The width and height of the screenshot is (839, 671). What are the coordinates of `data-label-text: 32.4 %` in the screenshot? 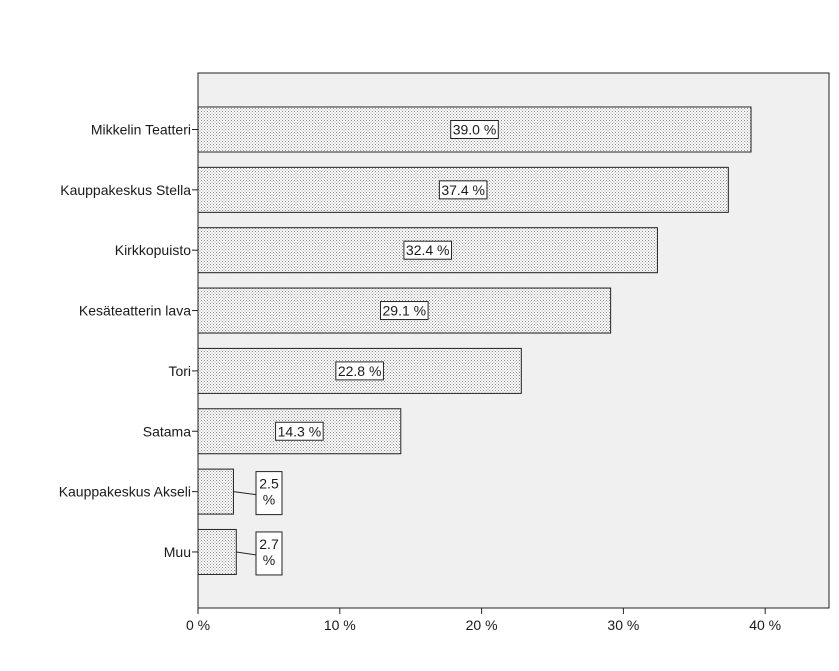 It's located at (428, 250).